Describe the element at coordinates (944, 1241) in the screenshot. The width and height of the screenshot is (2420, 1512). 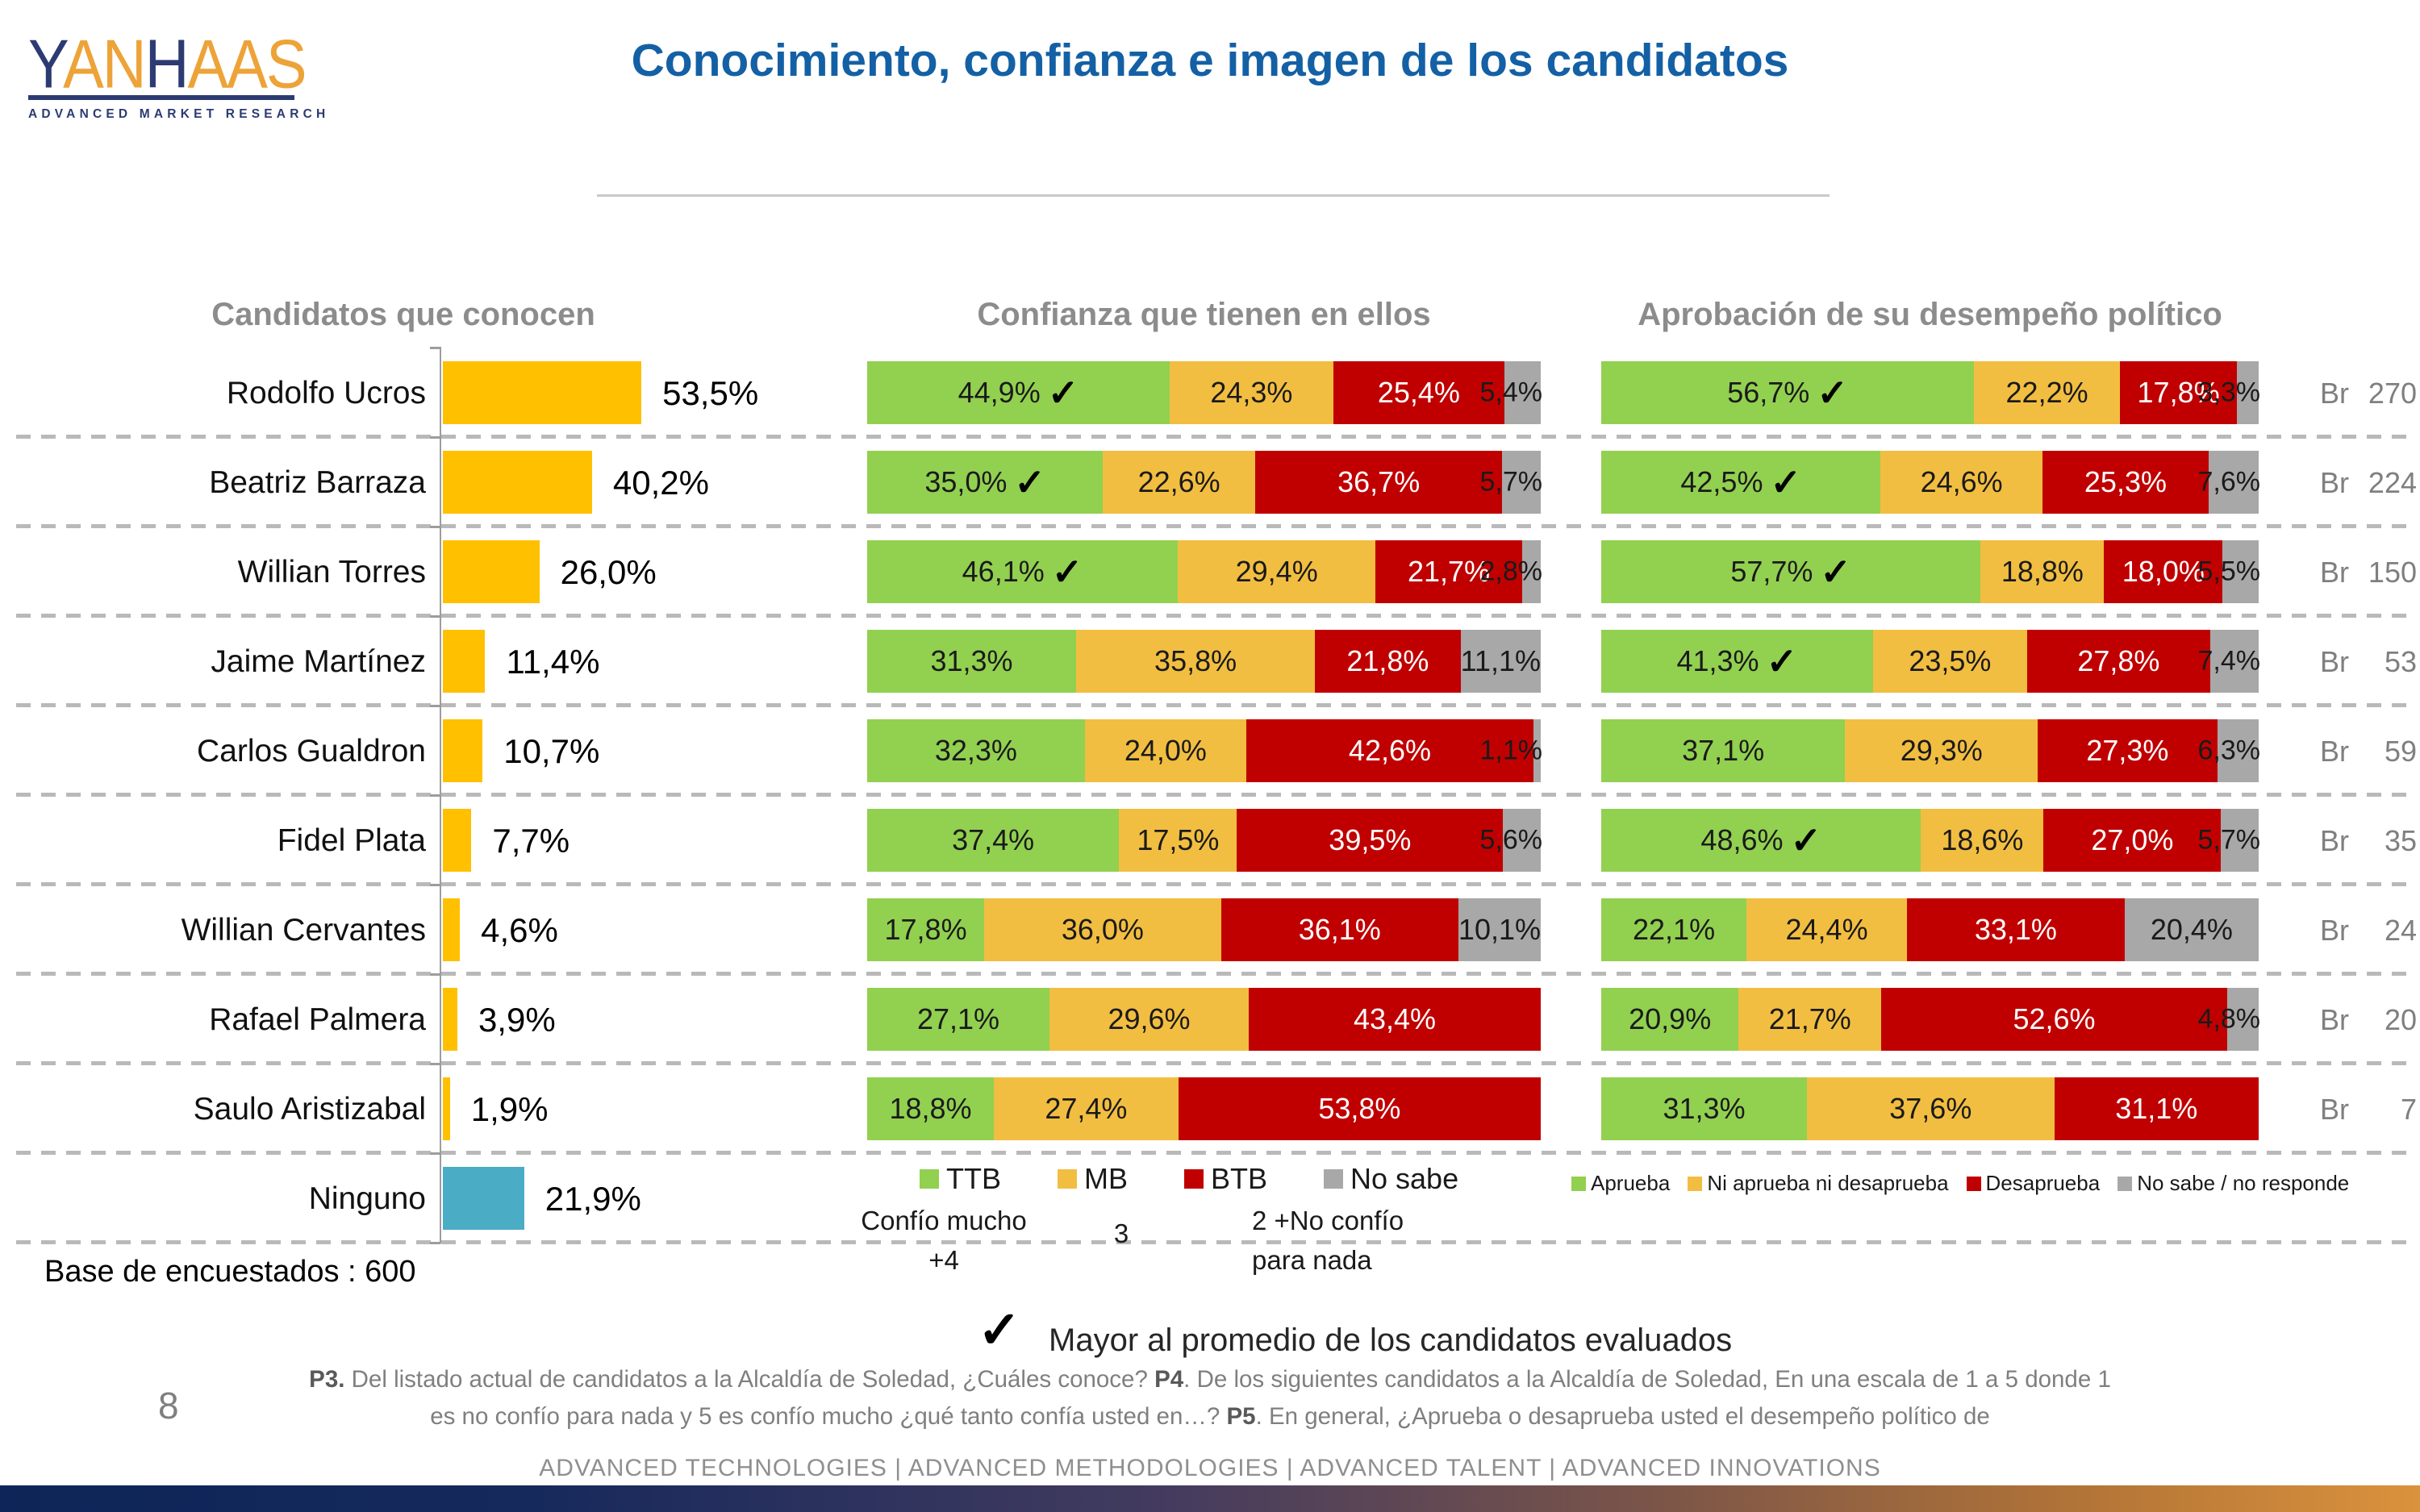
I see `trust-scale-note-ttb: Confío mucho +4` at that location.